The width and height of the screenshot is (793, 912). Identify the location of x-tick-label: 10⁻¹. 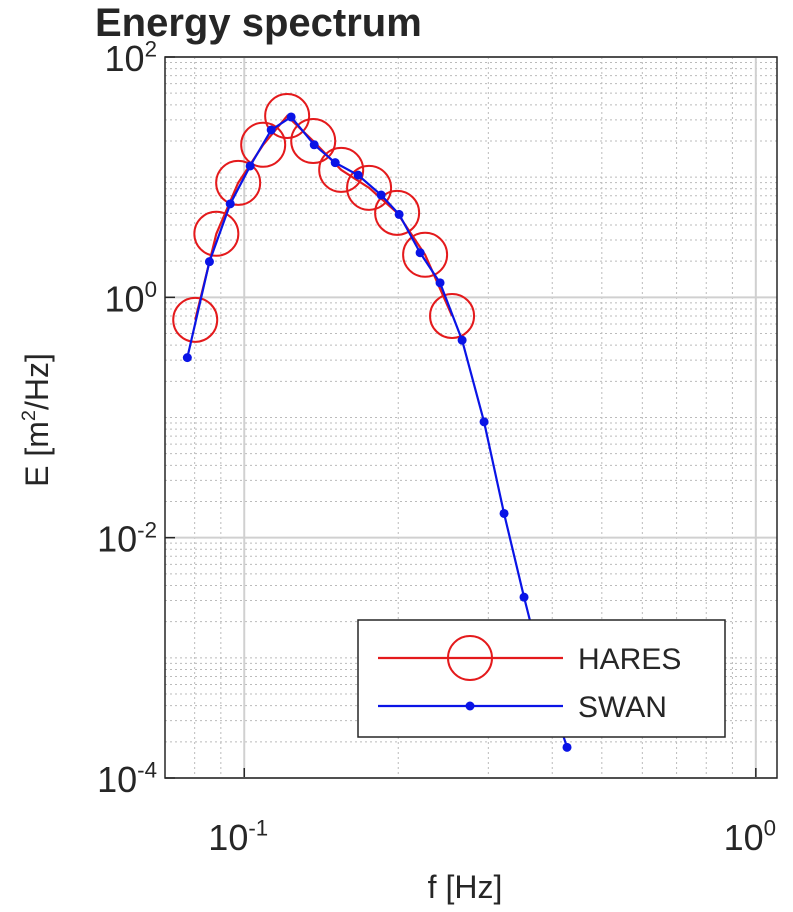
(238, 837).